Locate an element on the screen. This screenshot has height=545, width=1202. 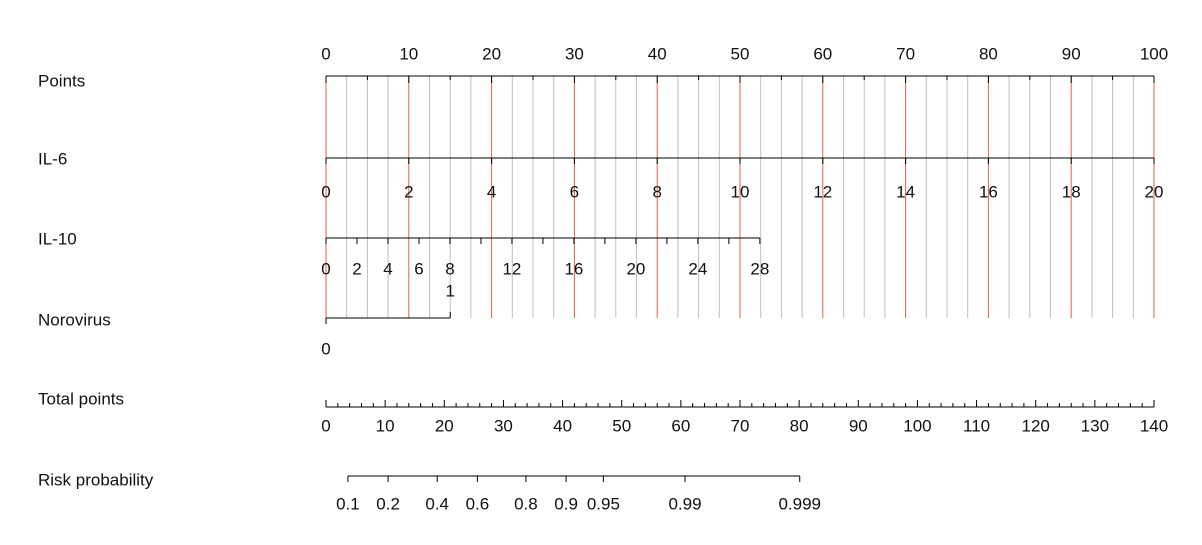
tick-label: 14 is located at coordinates (905, 191).